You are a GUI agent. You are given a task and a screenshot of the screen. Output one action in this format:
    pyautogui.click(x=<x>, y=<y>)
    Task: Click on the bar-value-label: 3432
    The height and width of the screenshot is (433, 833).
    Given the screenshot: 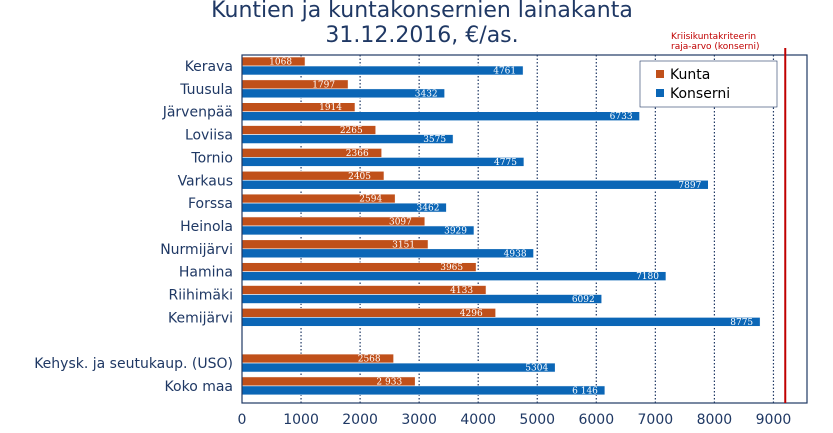 What is the action you would take?
    pyautogui.click(x=426, y=94)
    